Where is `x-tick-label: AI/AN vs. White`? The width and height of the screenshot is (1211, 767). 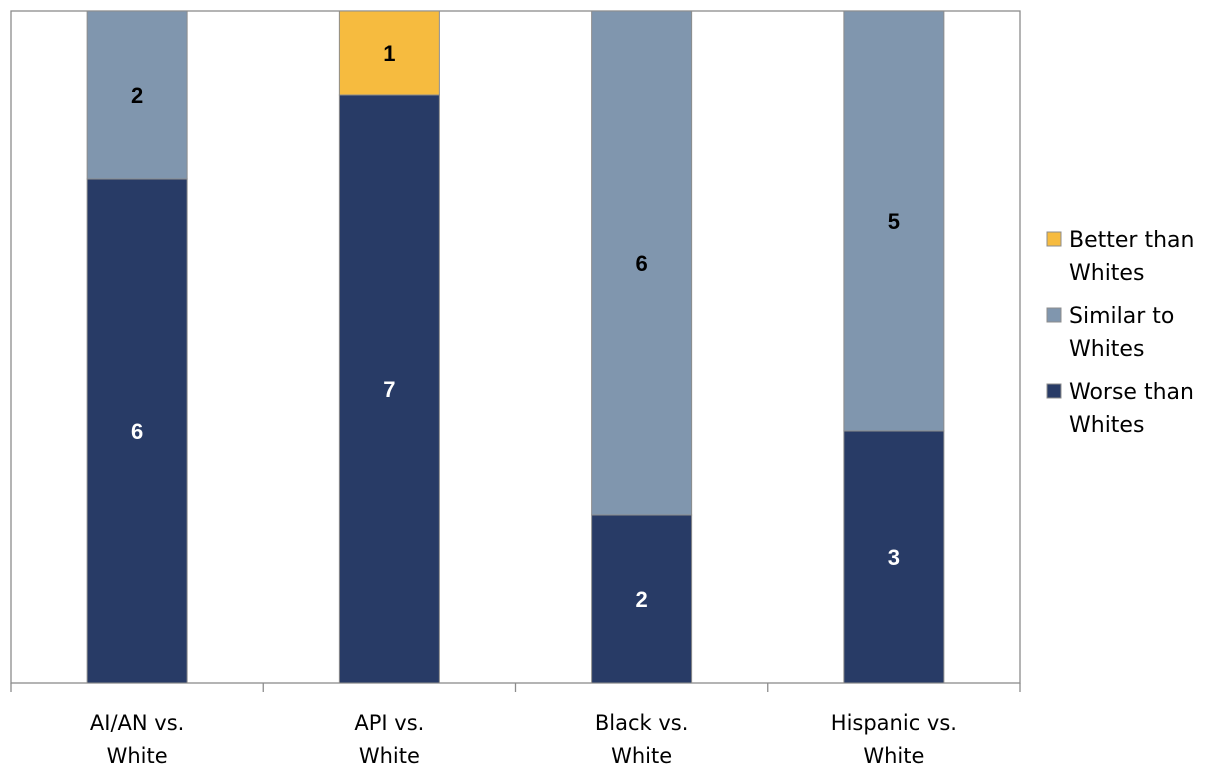
x-tick-label: AI/AN vs. White is located at coordinates (137, 739).